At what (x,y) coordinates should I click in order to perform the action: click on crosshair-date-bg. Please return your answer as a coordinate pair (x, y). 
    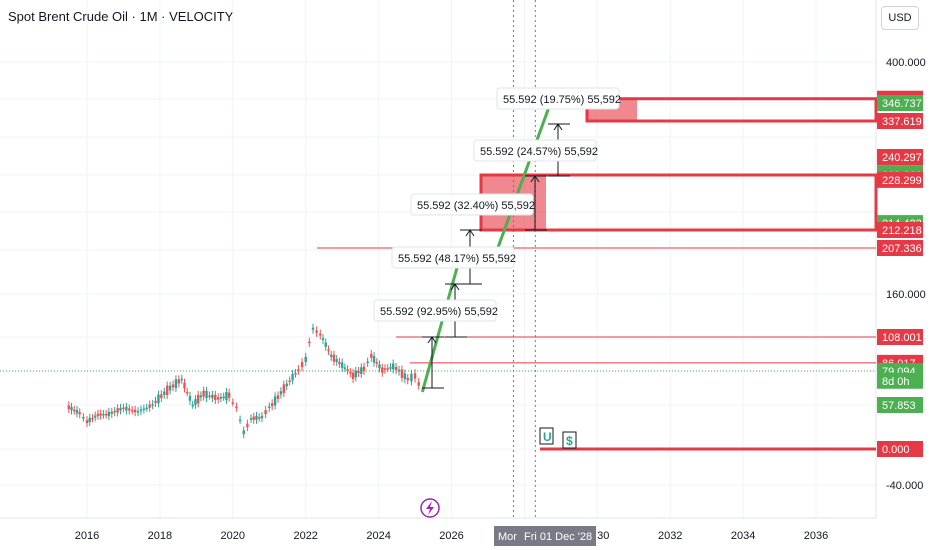
    Looking at the image, I should click on (545, 536).